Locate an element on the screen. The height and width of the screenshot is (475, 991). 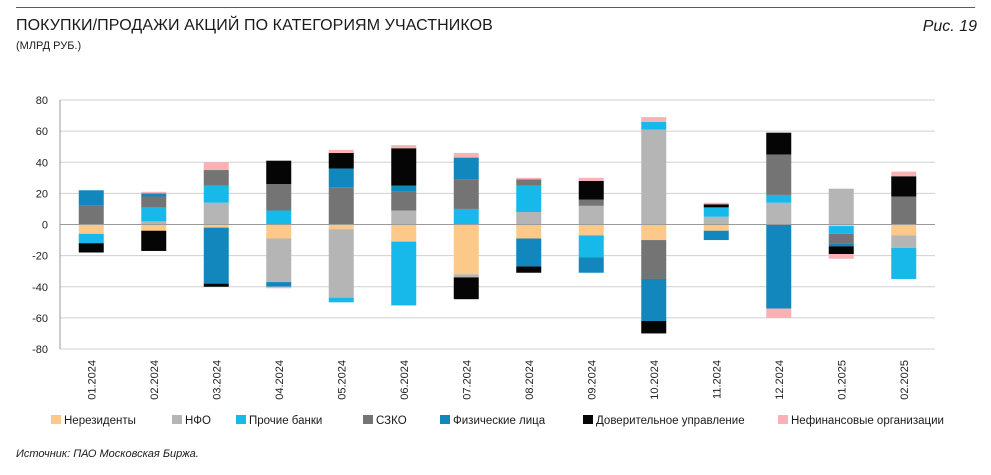
bar-segment: Физические лица 05.2024: 12 is located at coordinates (341, 178).